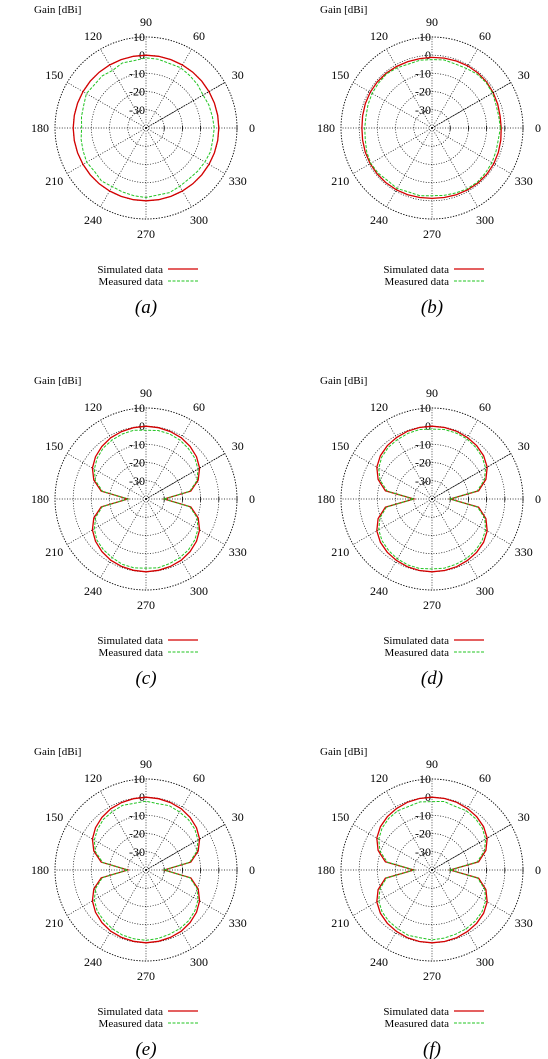 The height and width of the screenshot is (1059, 548). What do you see at coordinates (145, 678) in the screenshot?
I see `panel-label: (c)` at bounding box center [145, 678].